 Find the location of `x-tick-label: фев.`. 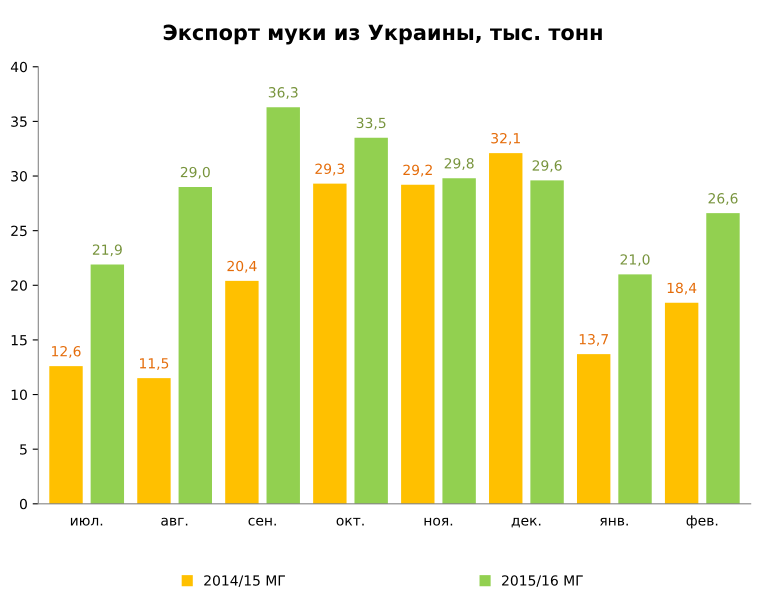

x-tick-label: фев. is located at coordinates (702, 521).